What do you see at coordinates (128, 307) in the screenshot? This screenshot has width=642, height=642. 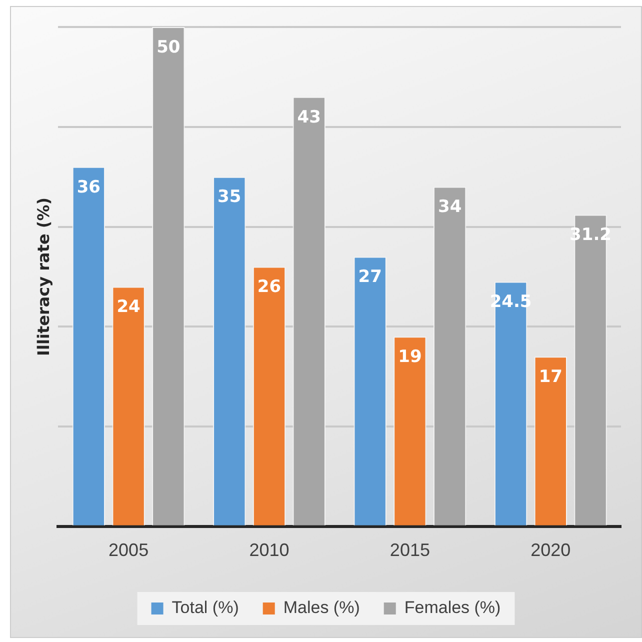 I see `data-label: 24` at bounding box center [128, 307].